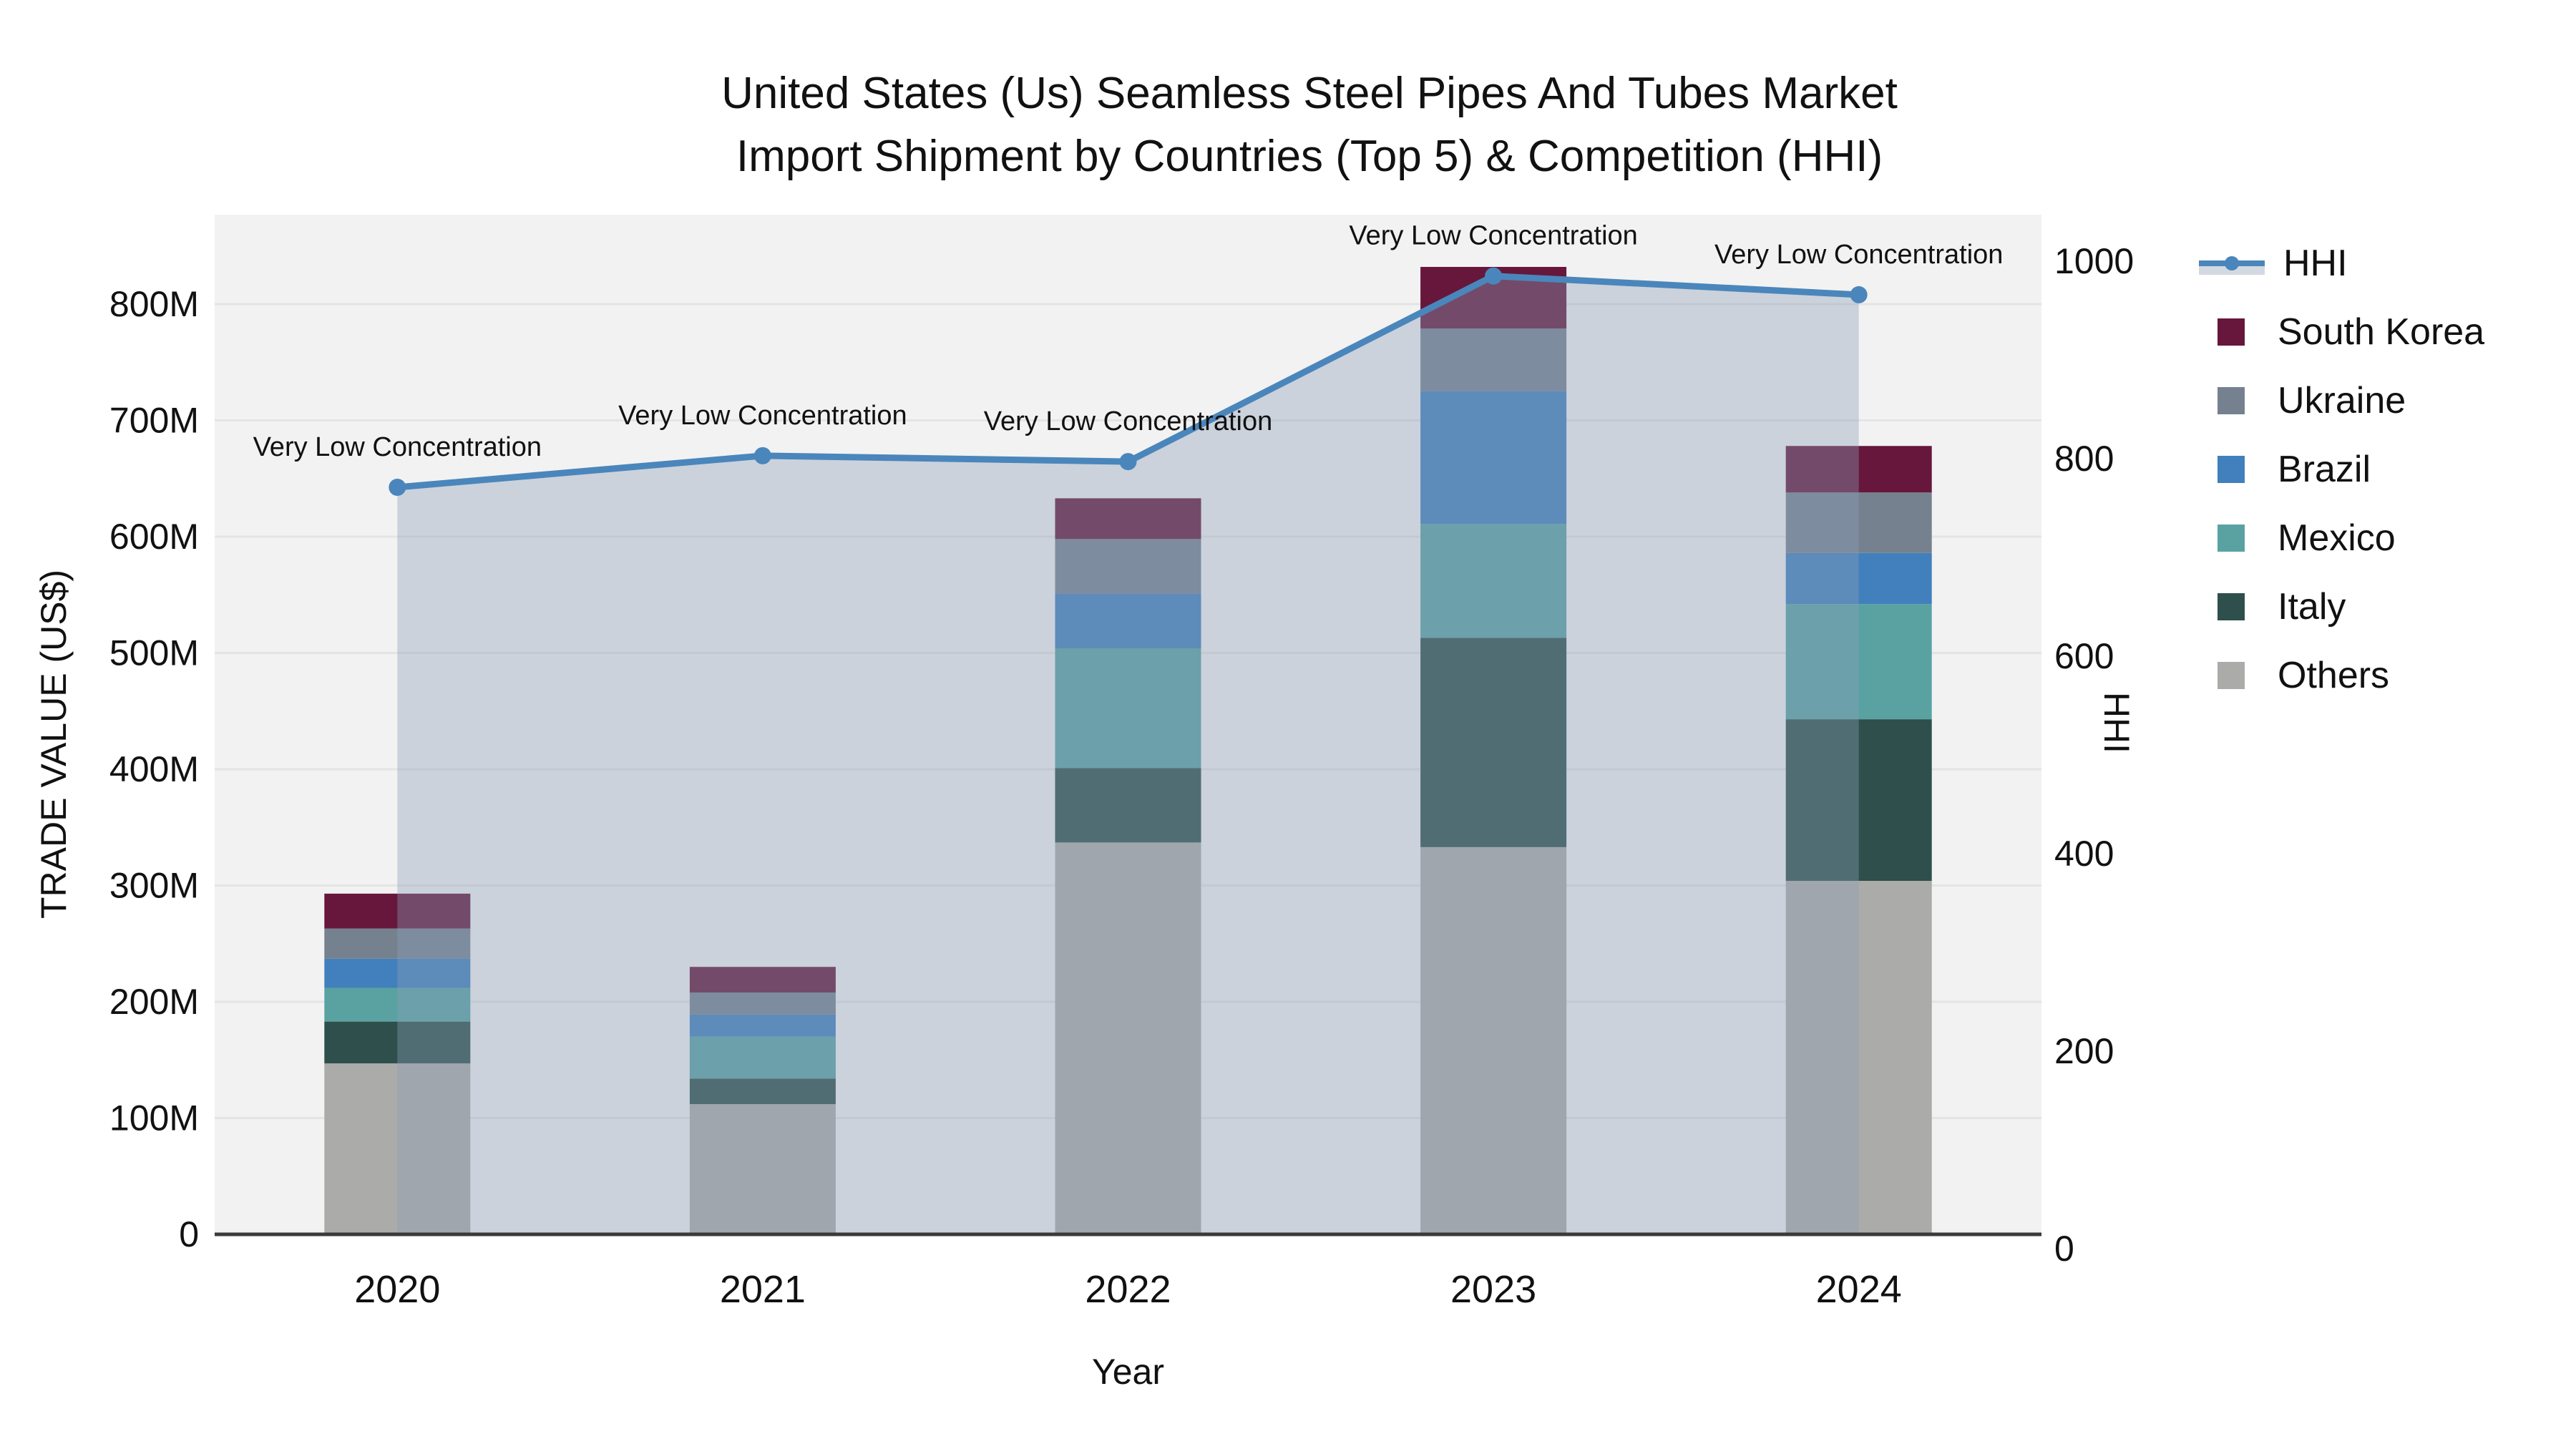 Image resolution: width=2576 pixels, height=1449 pixels. Describe the element at coordinates (2117, 722) in the screenshot. I see `y-axis-right-title: HHI` at that location.